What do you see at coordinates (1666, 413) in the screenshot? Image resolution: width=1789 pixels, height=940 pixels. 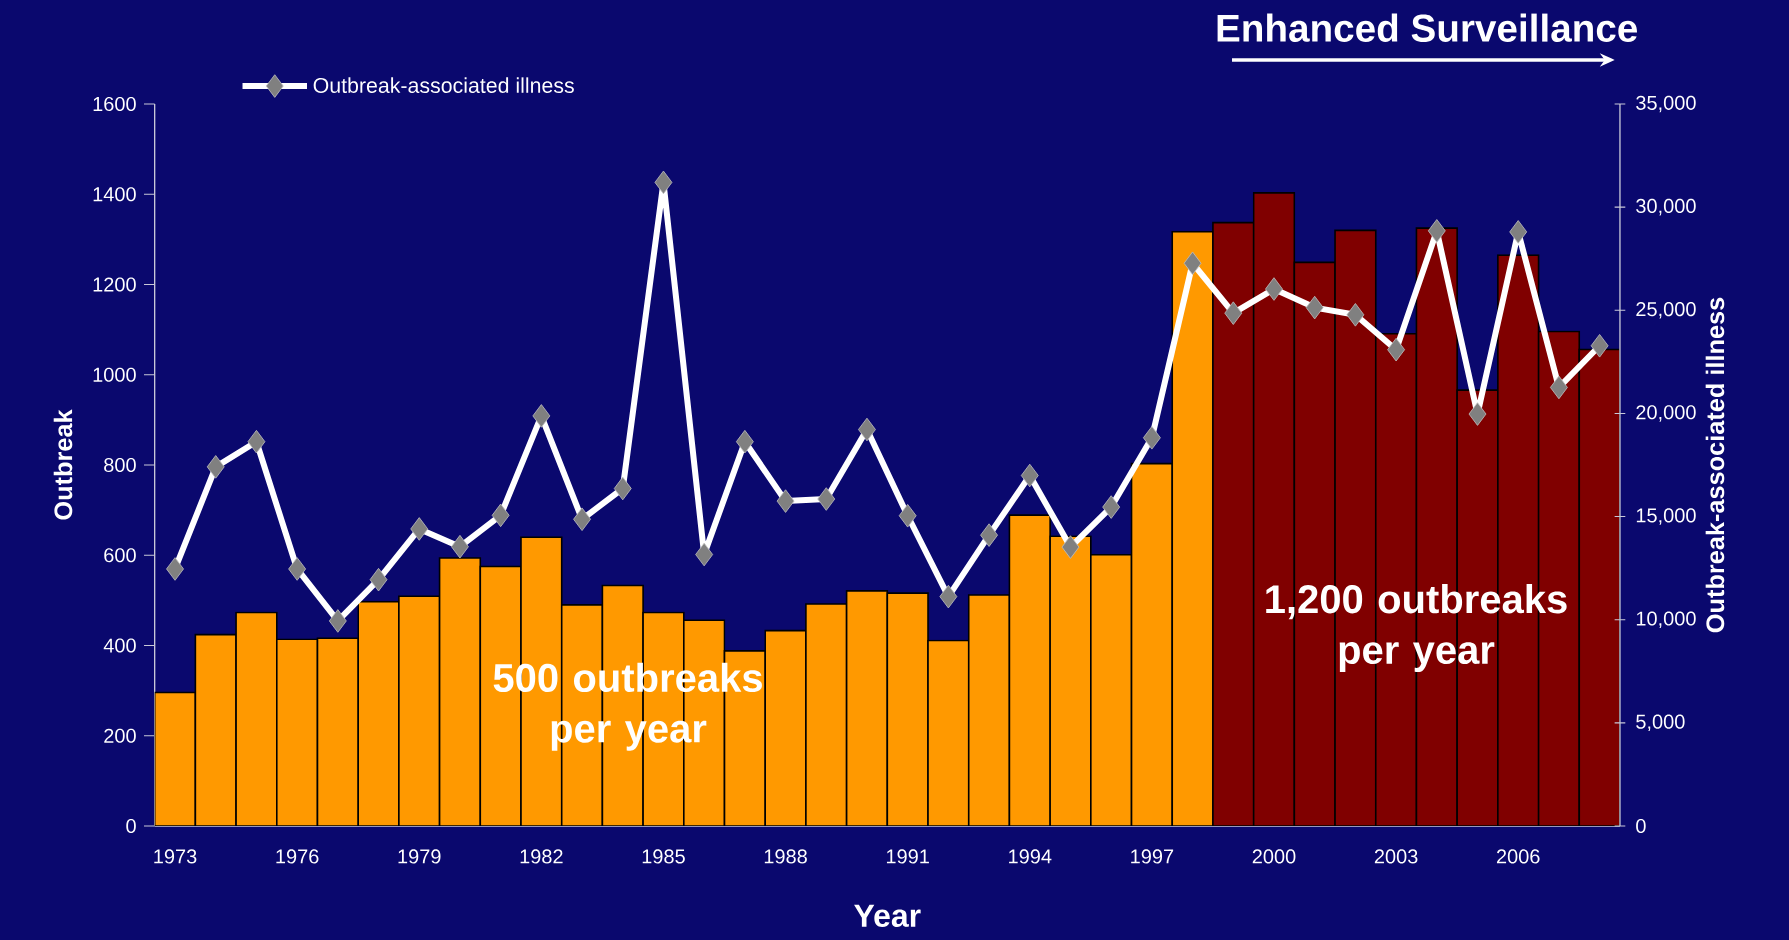 I see `y2-tick-label: 20,000` at bounding box center [1666, 413].